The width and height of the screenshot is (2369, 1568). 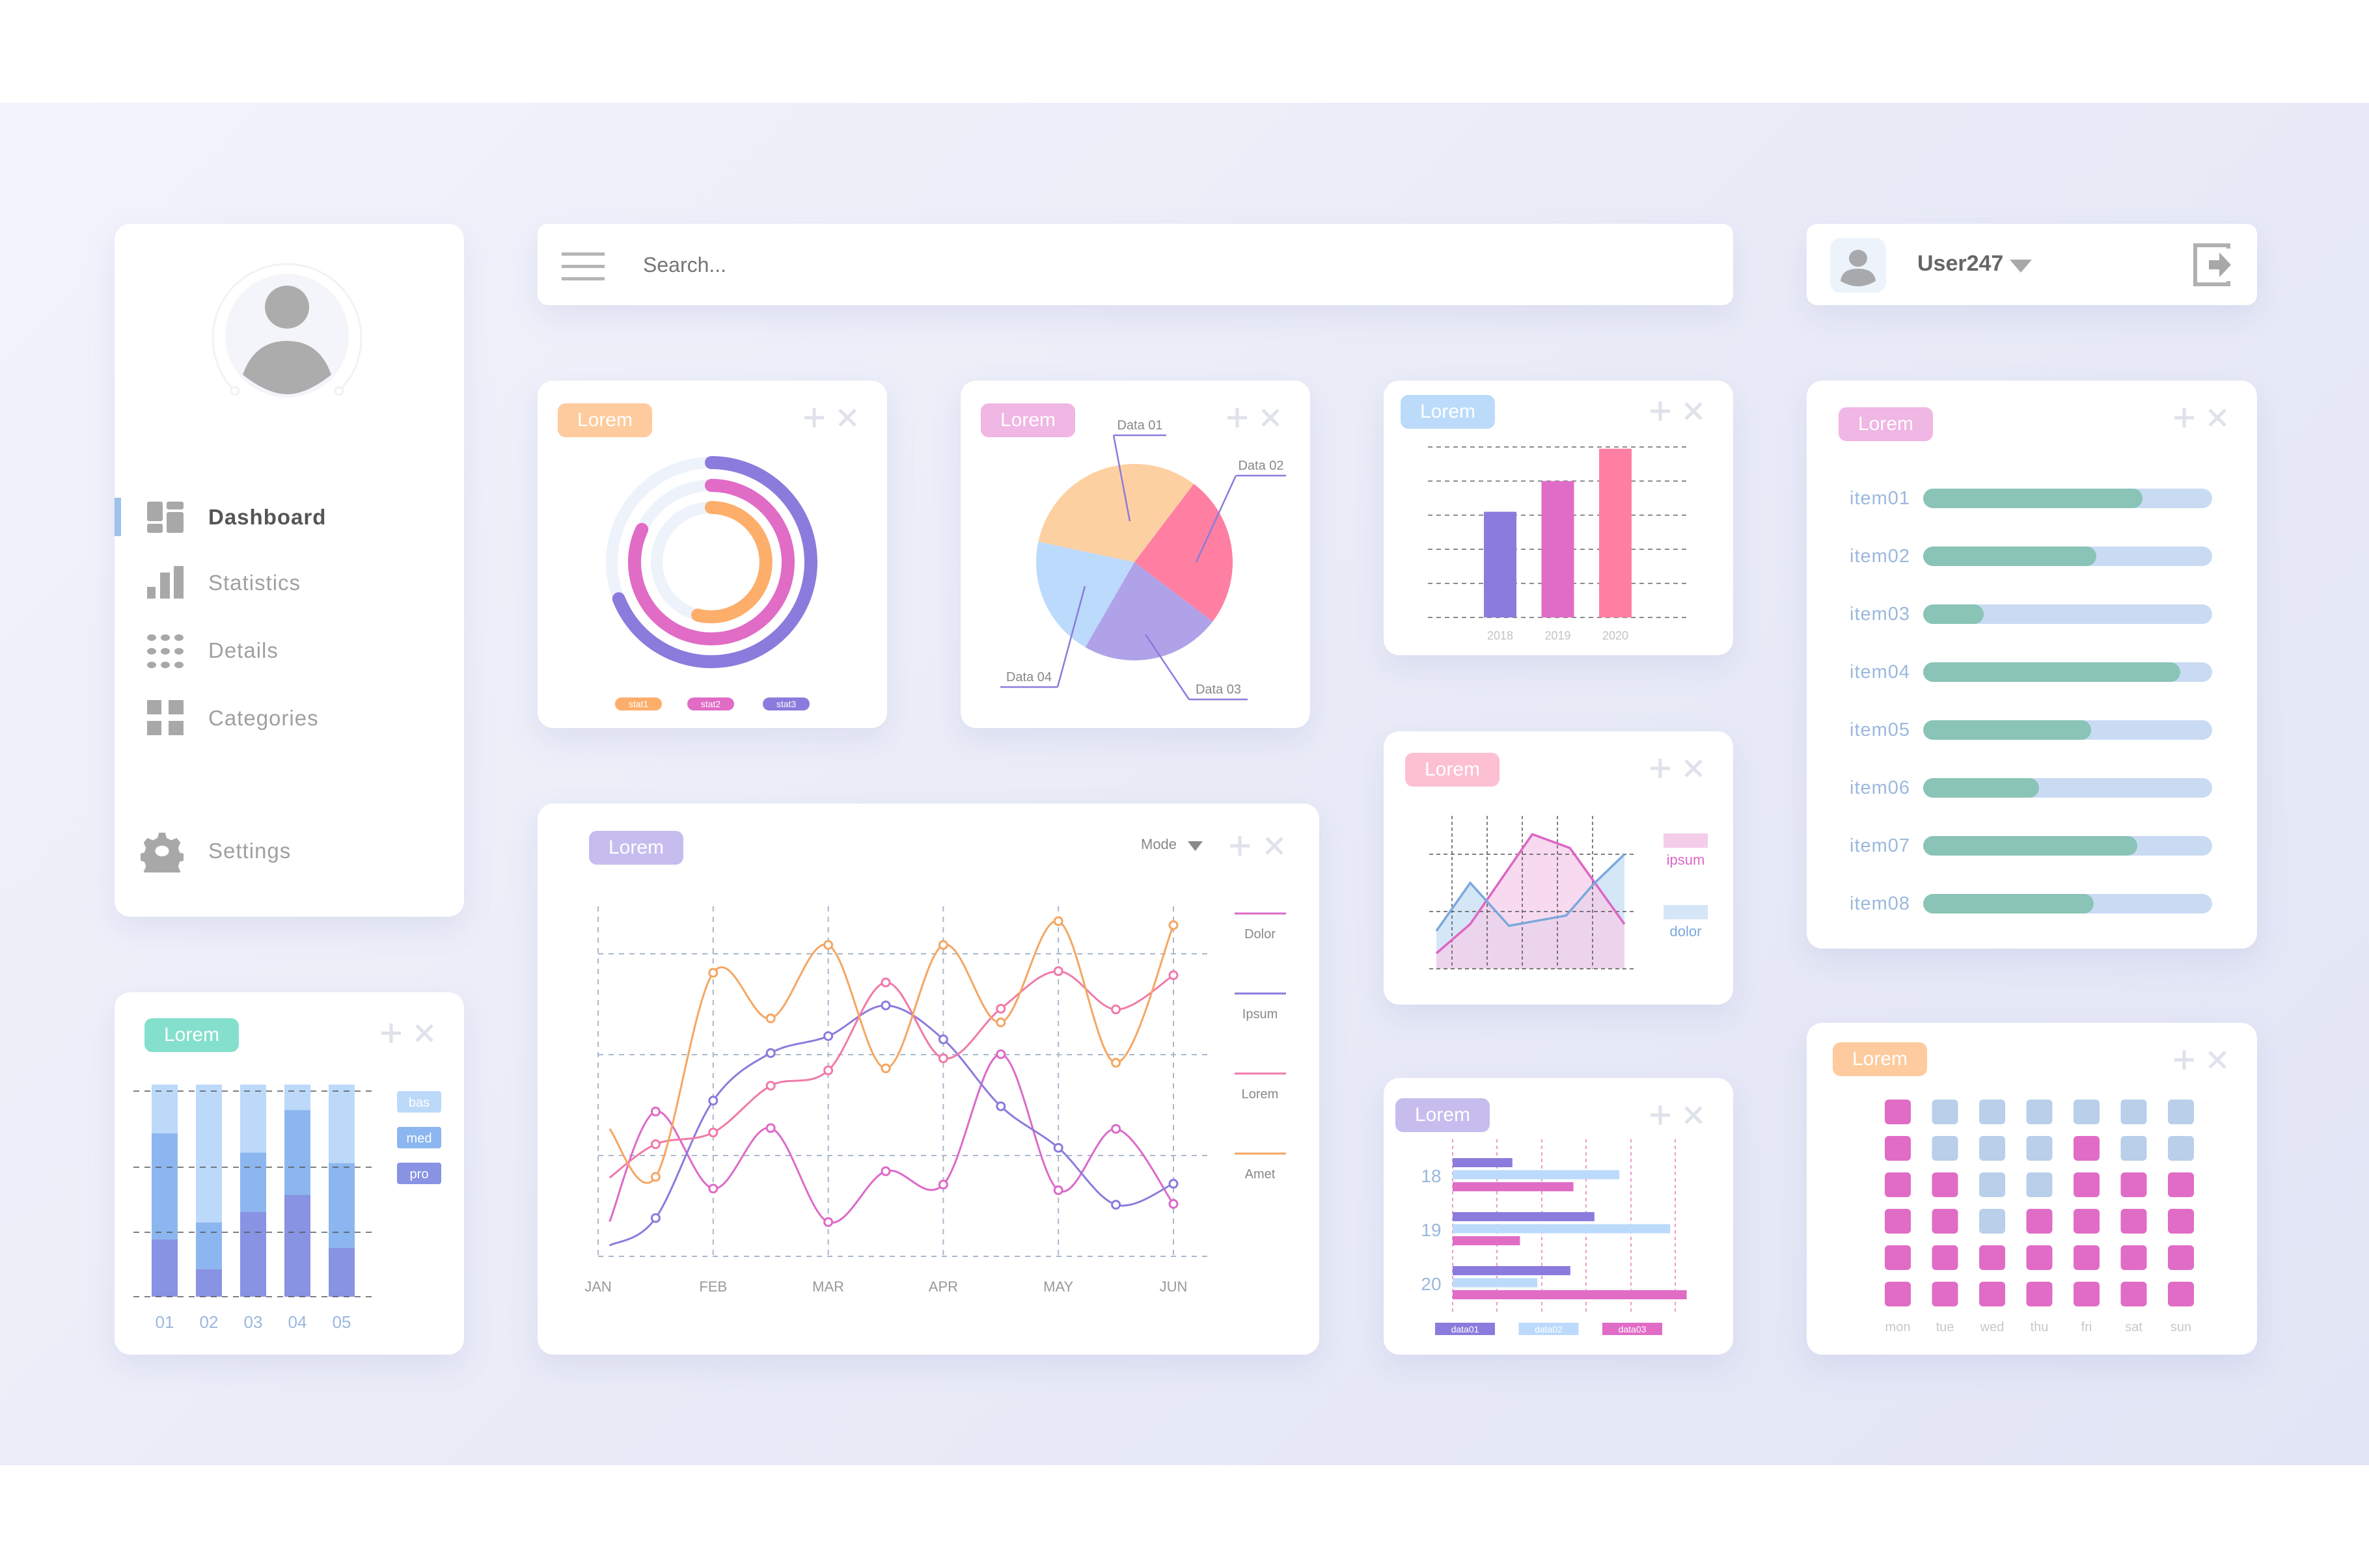 I want to click on heatmap-chart: mon tue wed thu fri sat sun, so click(x=2040, y=1217).